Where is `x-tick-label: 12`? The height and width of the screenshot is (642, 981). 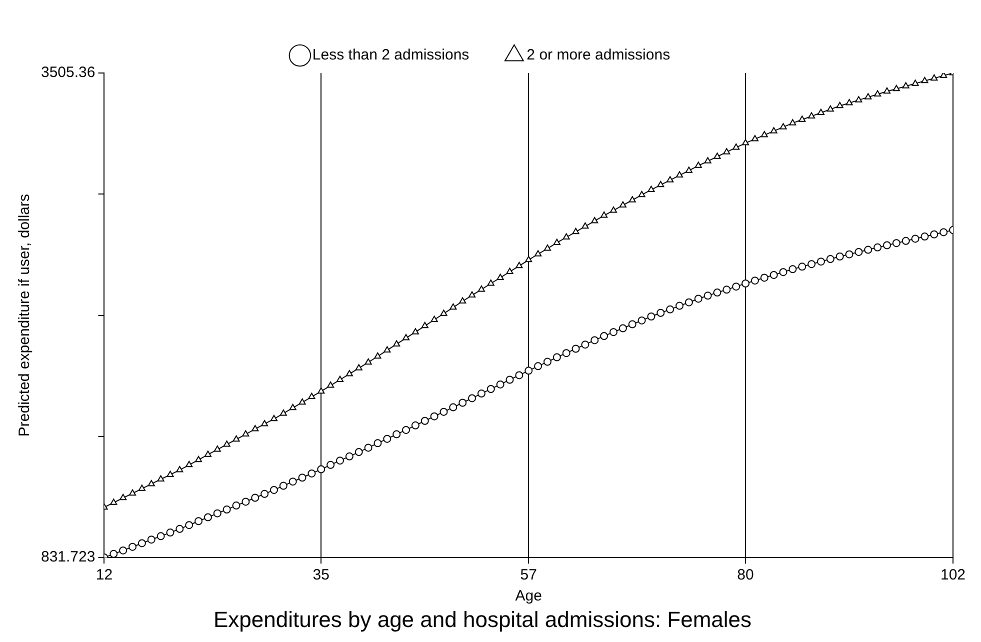 x-tick-label: 12 is located at coordinates (104, 575).